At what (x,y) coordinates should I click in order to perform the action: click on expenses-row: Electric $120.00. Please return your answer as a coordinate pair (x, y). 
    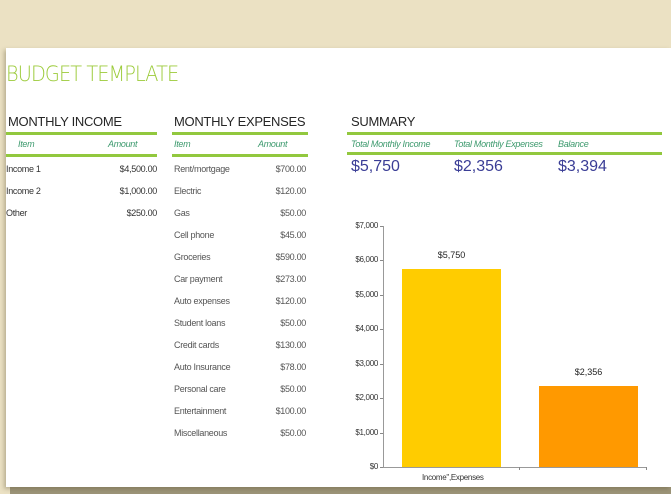
    Looking at the image, I should click on (240, 193).